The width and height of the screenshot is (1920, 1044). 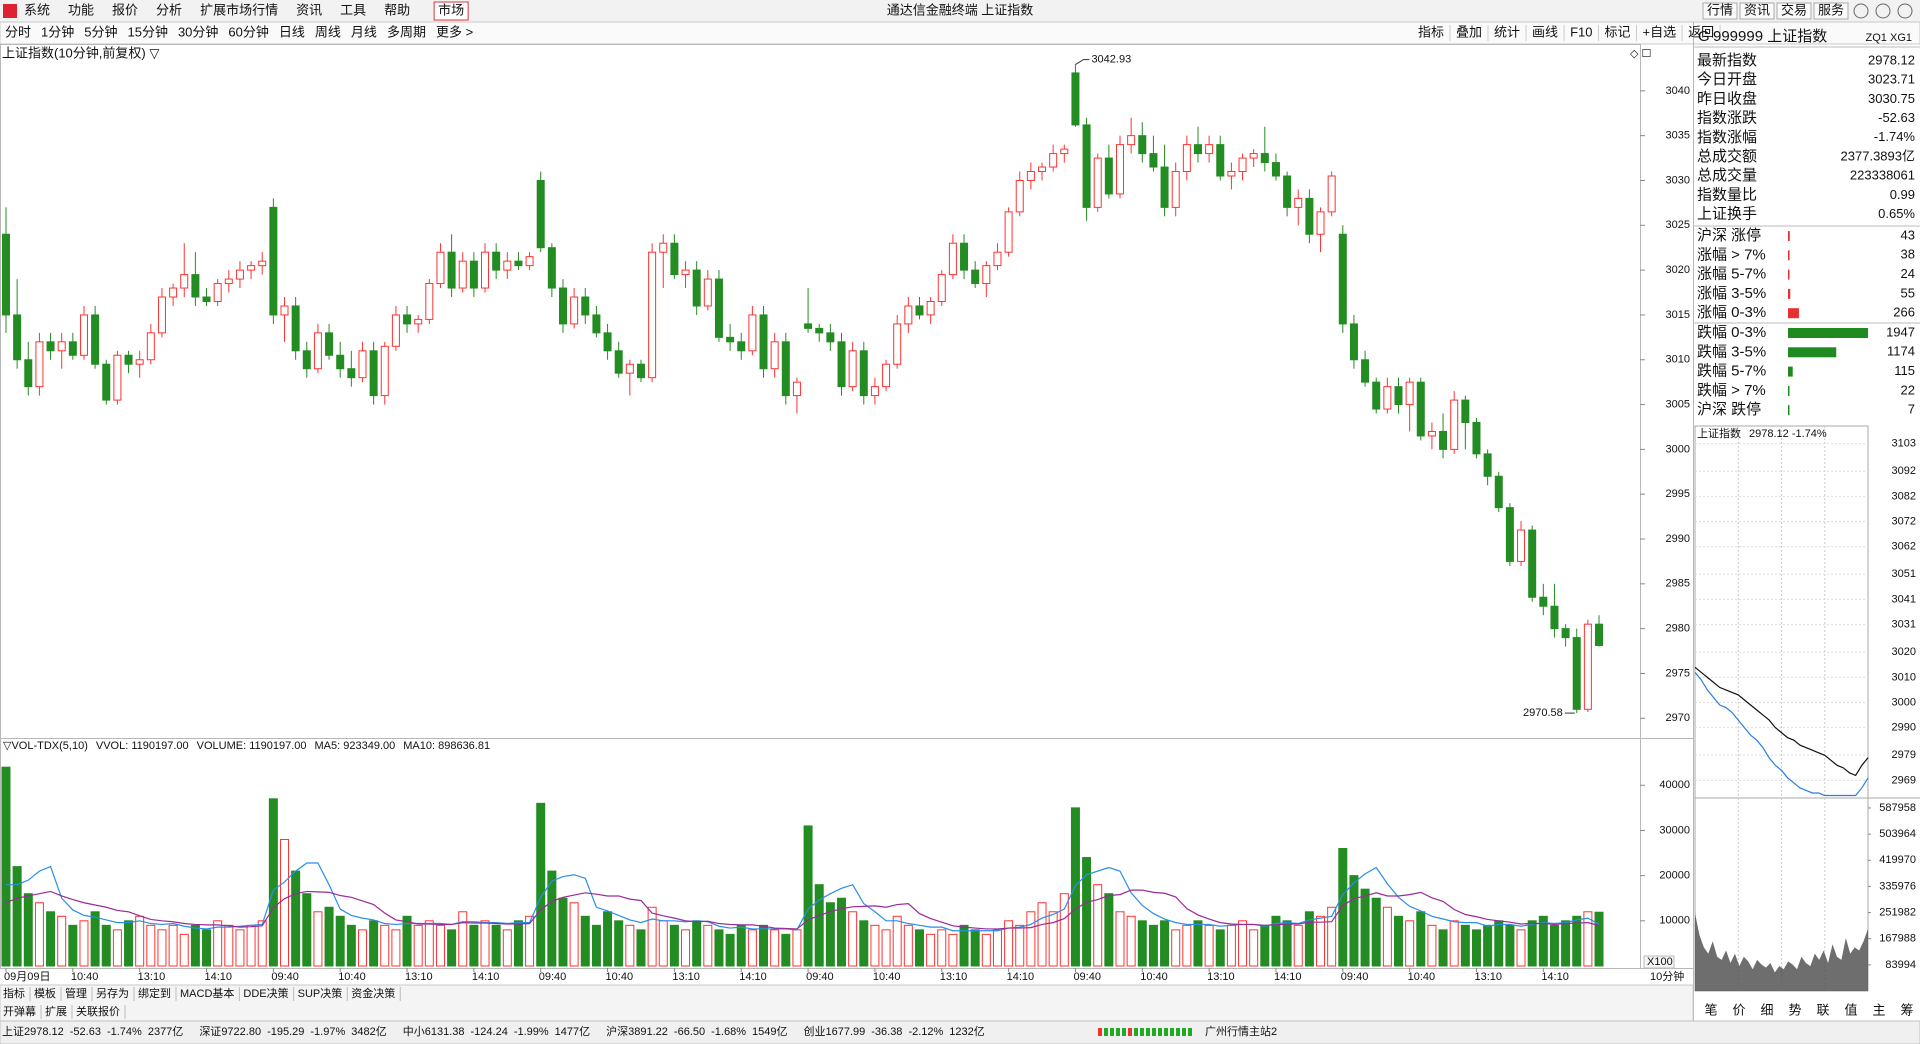 I want to click on mini-y-label: 3051, so click(x=1904, y=574).